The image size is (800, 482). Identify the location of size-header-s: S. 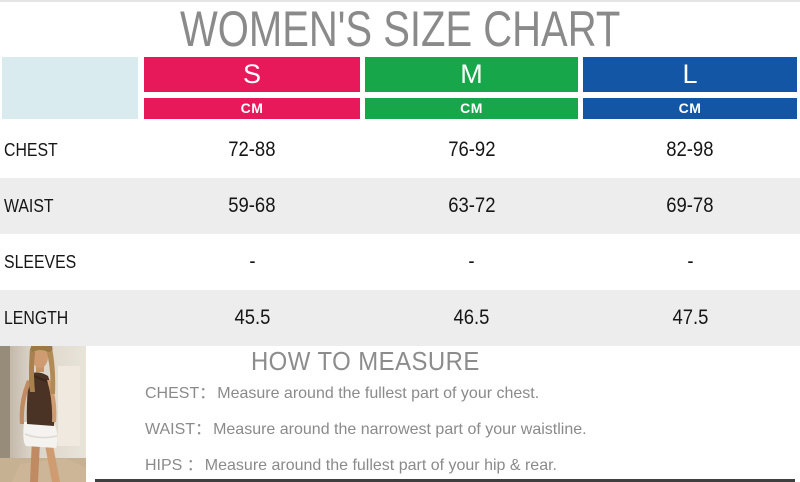
(252, 74).